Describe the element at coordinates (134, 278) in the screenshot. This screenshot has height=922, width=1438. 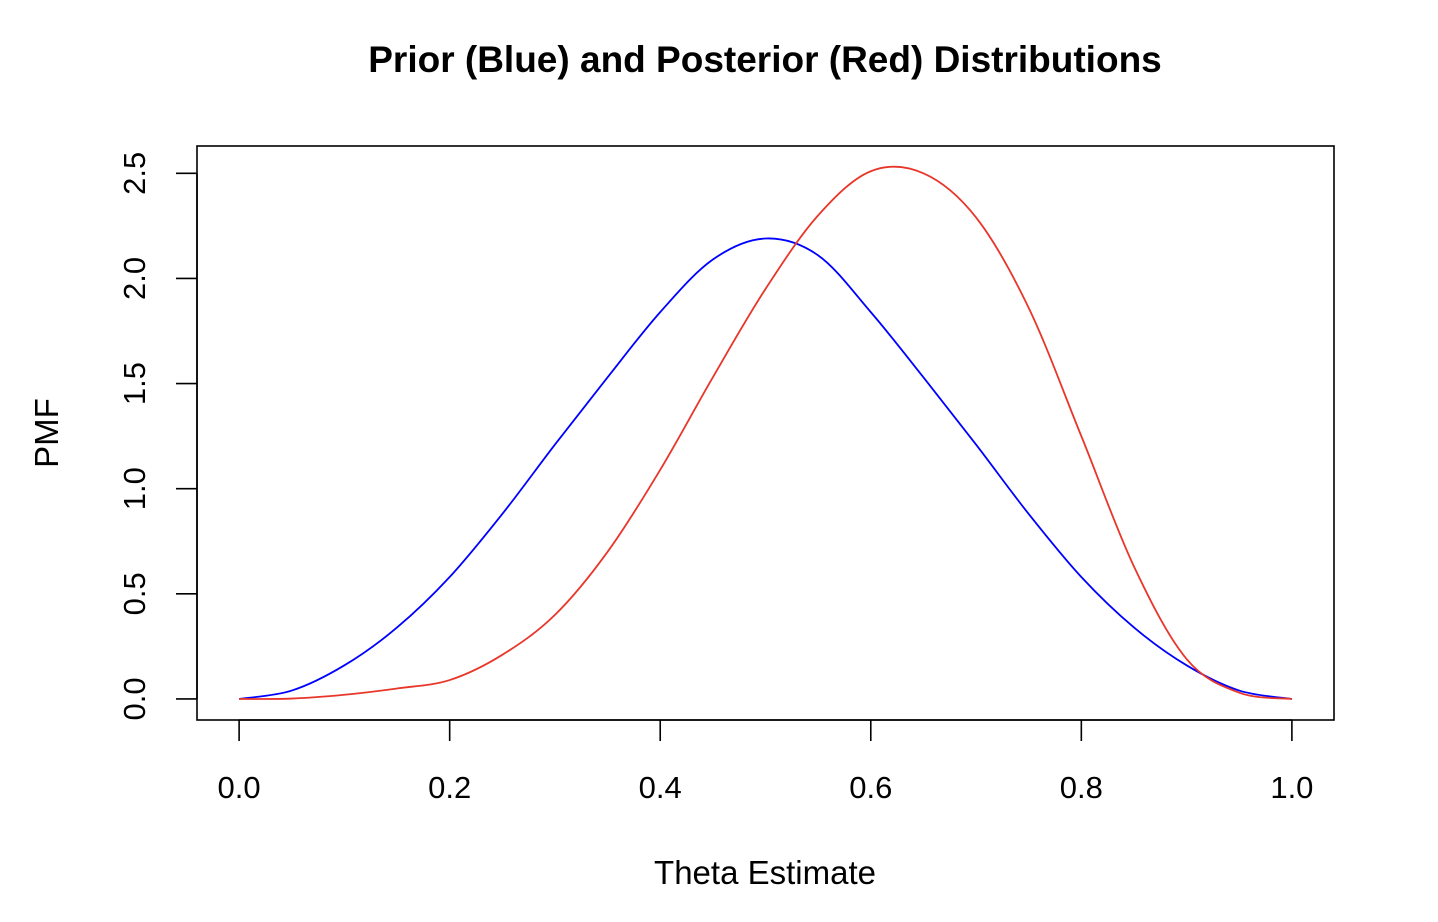
I see `y-tick-label: 2.0` at that location.